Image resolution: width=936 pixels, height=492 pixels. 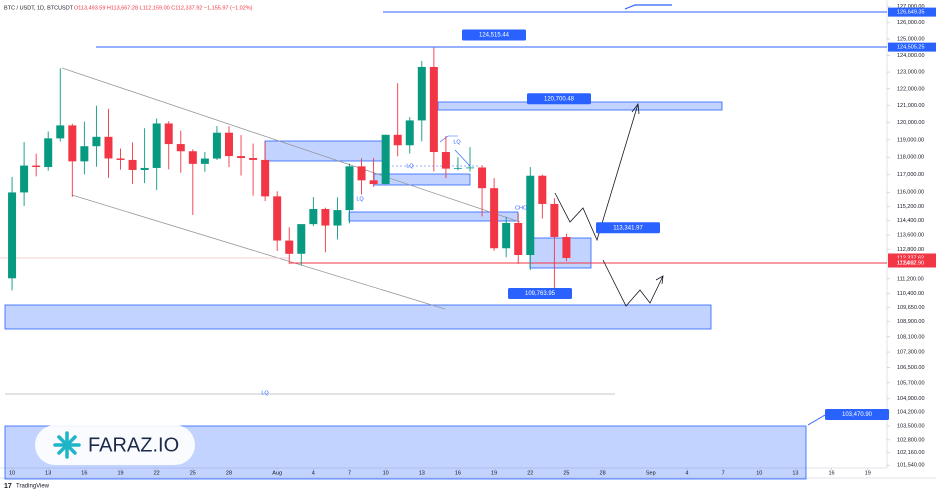 What do you see at coordinates (910, 236) in the screenshot?
I see `y-tick-label: 113,600.00` at bounding box center [910, 236].